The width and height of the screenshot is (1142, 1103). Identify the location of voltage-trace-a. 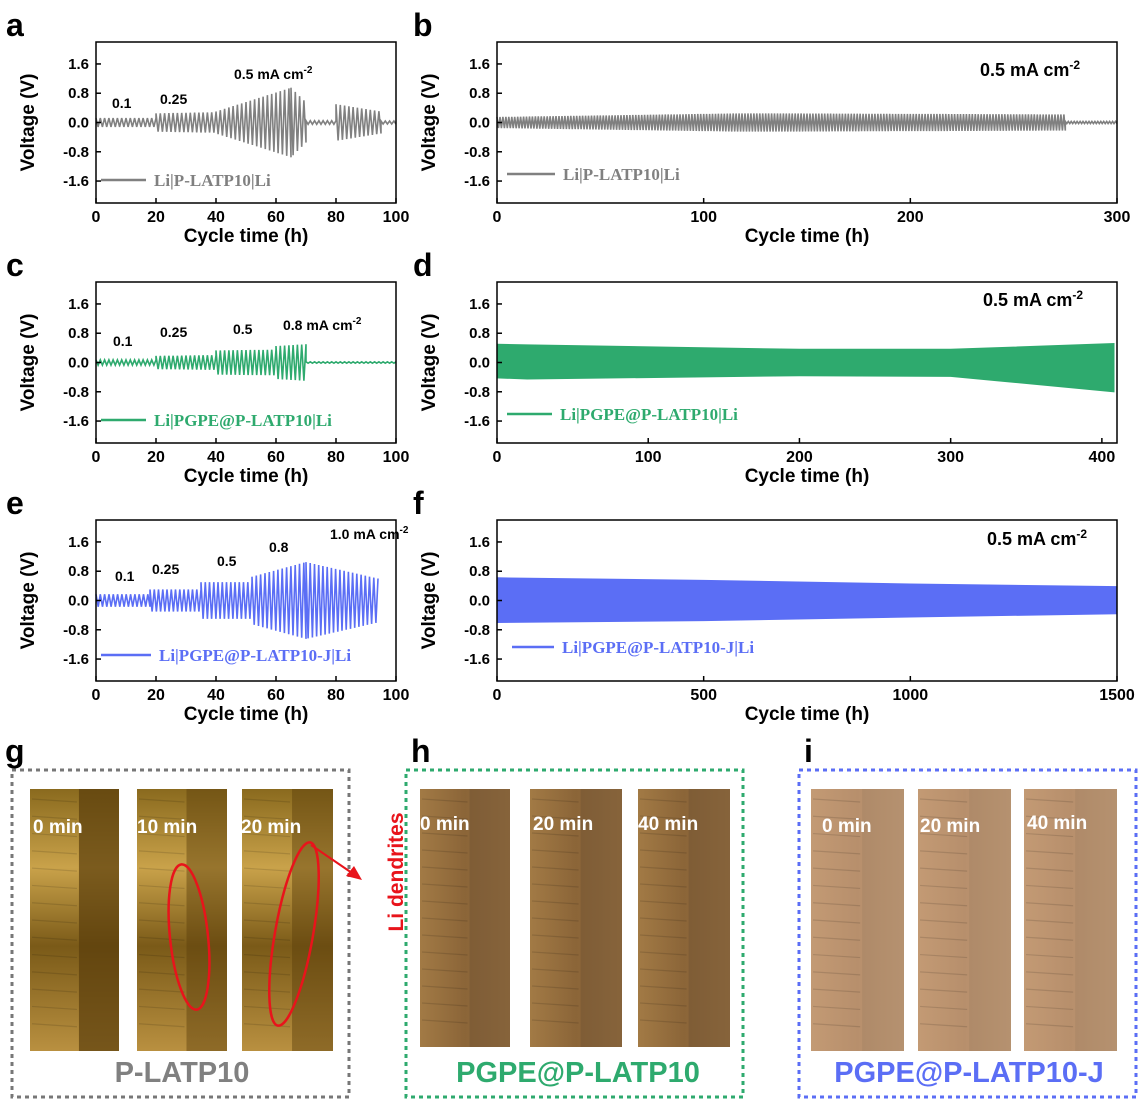
(246, 122).